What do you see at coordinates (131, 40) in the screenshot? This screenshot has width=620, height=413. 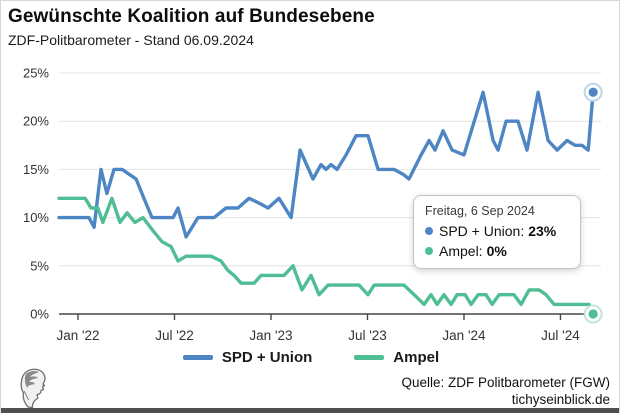 I see `chart-subtitle: ZDF-Politbarometer - Stand 06.09.2024` at bounding box center [131, 40].